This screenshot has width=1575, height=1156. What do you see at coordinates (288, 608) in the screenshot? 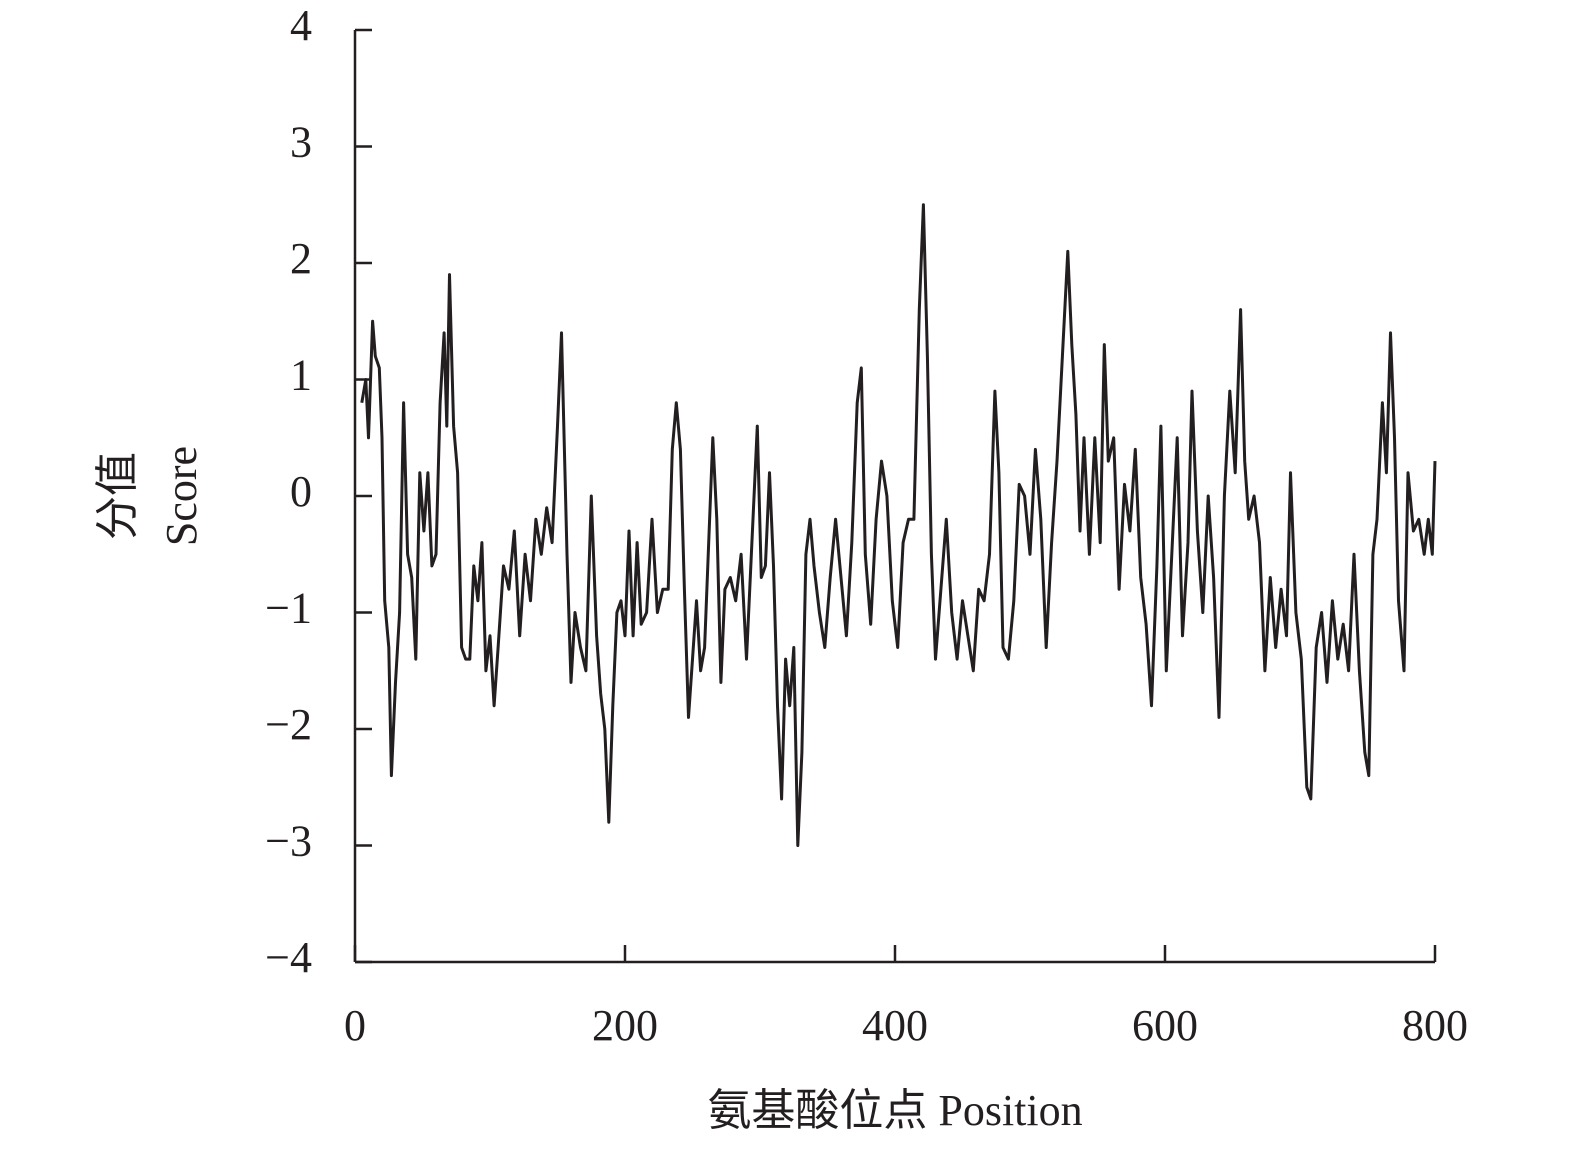
I see `y-tick-label: −1` at bounding box center [288, 608].